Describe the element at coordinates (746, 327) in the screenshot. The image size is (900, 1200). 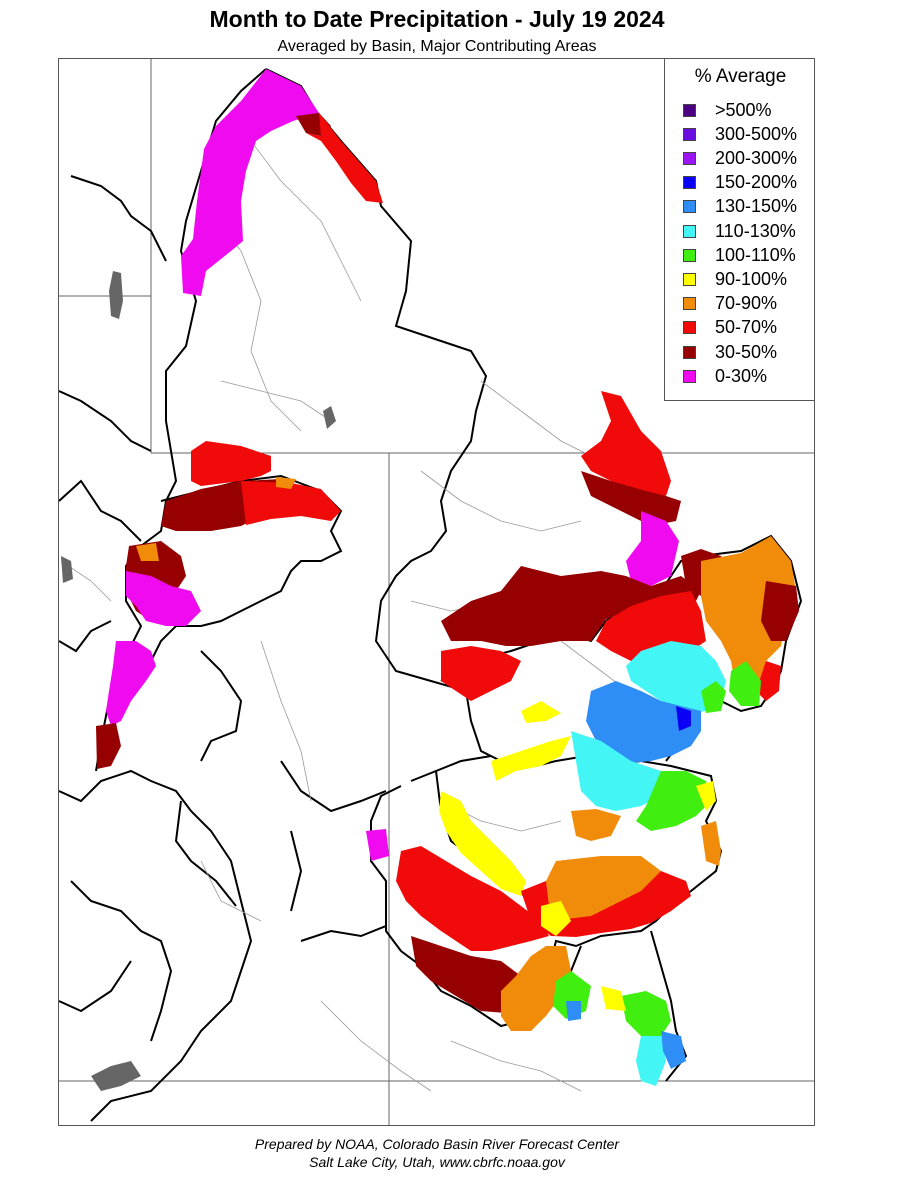
I see `legend-label: 50-70%` at that location.